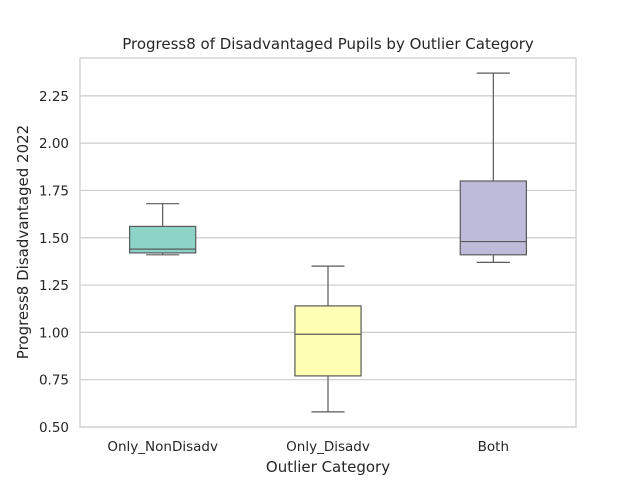 The width and height of the screenshot is (640, 480). Describe the element at coordinates (54, 239) in the screenshot. I see `y-tick-label: 1.50` at that location.